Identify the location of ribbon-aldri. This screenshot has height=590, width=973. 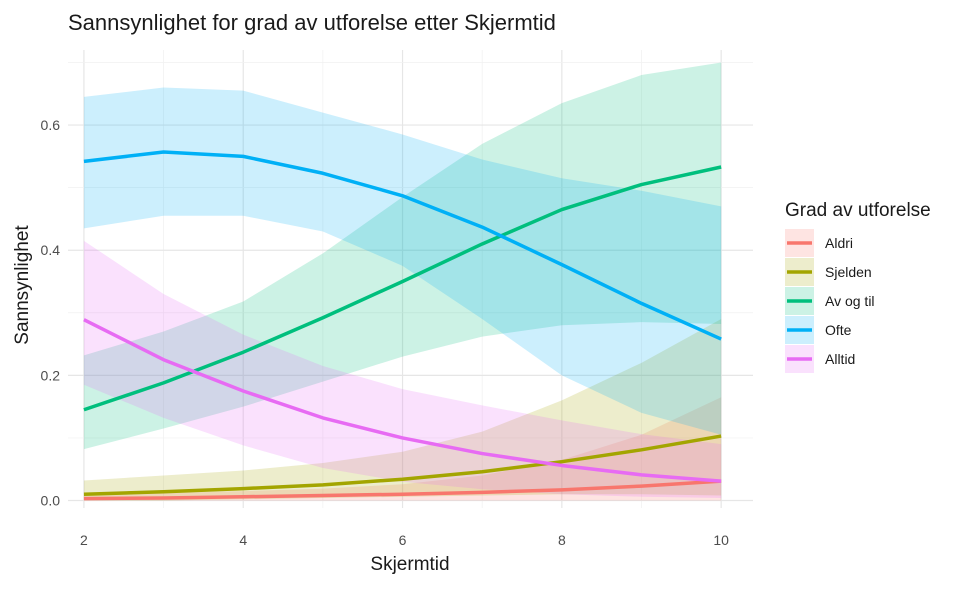
(402, 449).